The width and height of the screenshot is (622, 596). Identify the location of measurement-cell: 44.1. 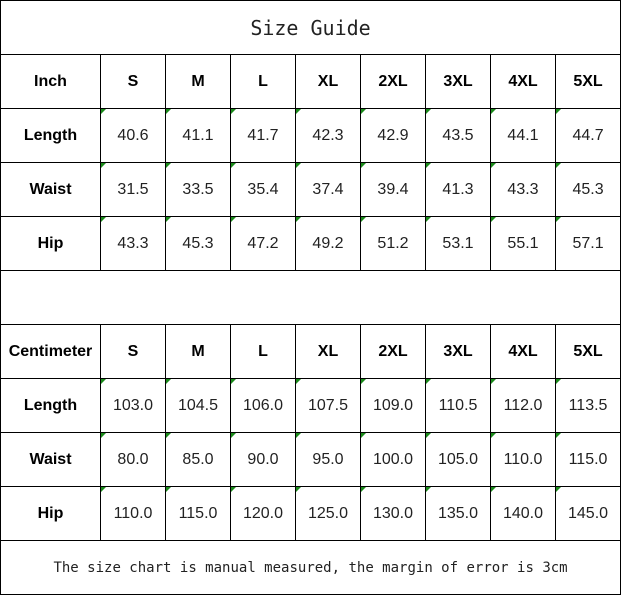
(523, 135).